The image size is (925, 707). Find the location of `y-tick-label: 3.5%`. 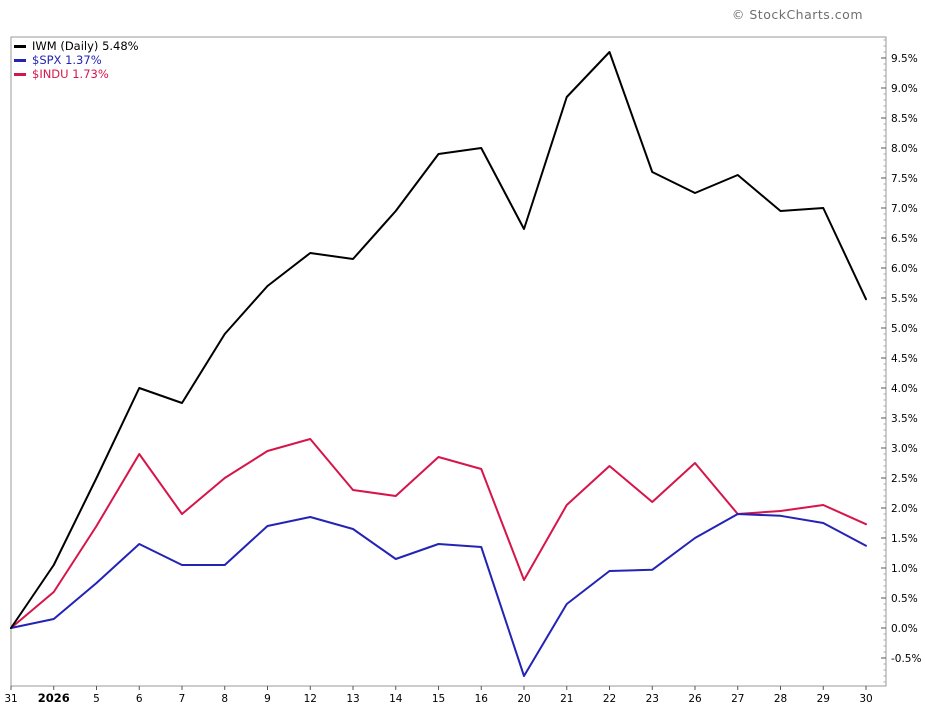

y-tick-label: 3.5% is located at coordinates (904, 419).